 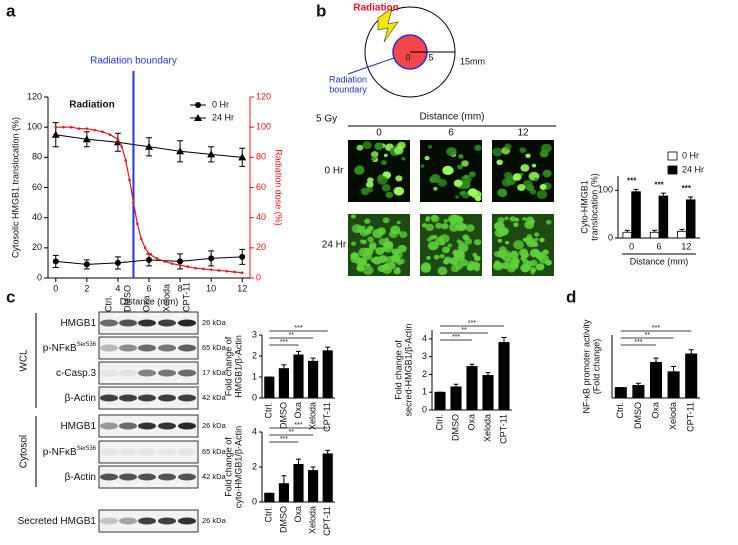 I want to click on legend-swatch, so click(x=672, y=156).